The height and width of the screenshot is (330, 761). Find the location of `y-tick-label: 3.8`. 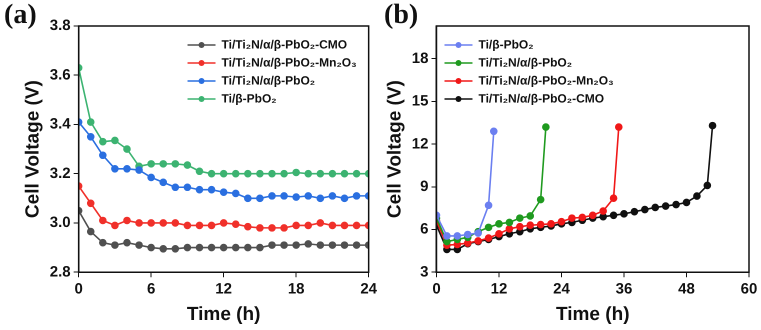

y-tick-label: 3.8 is located at coordinates (60, 25).